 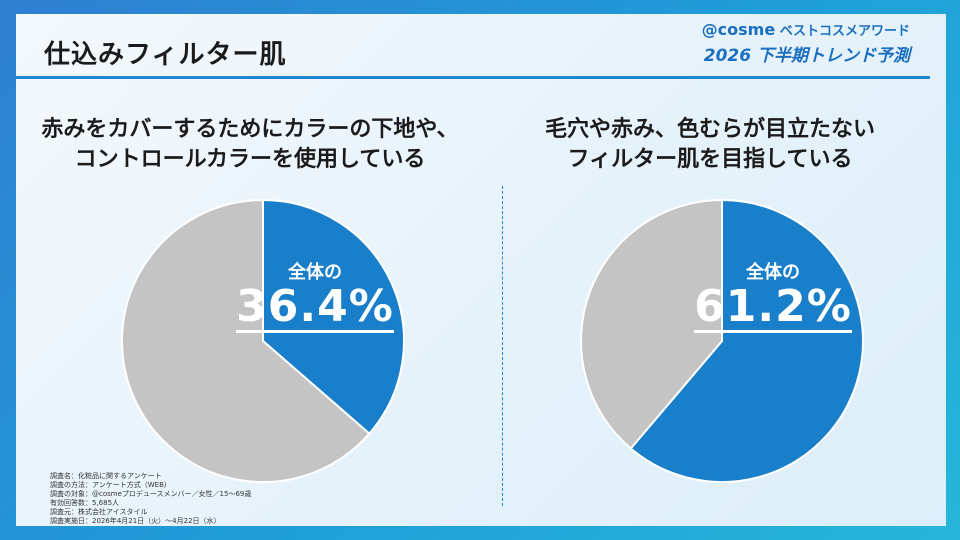 What do you see at coordinates (710, 145) in the screenshot?
I see `chart-2-heading: 毛穴や赤み、色むらが目立たない フィルター肌を目指している` at bounding box center [710, 145].